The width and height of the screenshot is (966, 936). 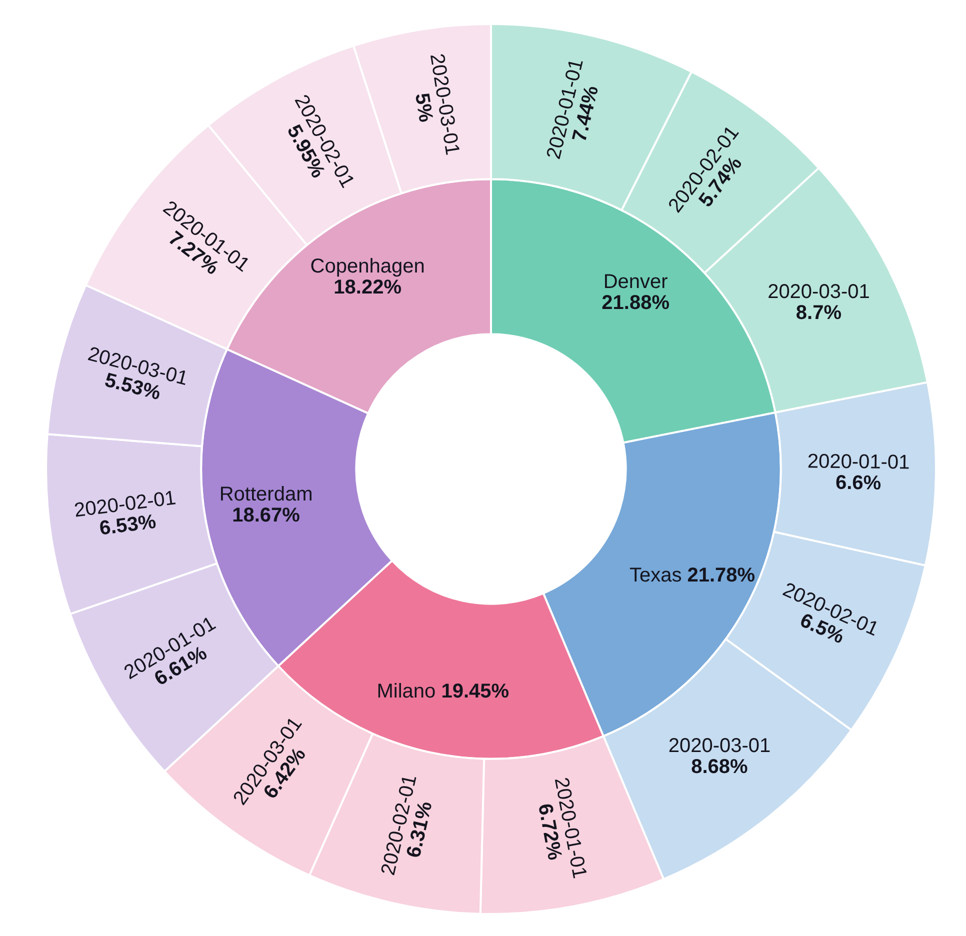 What do you see at coordinates (721, 575) in the screenshot?
I see `data-label: 21.78%` at bounding box center [721, 575].